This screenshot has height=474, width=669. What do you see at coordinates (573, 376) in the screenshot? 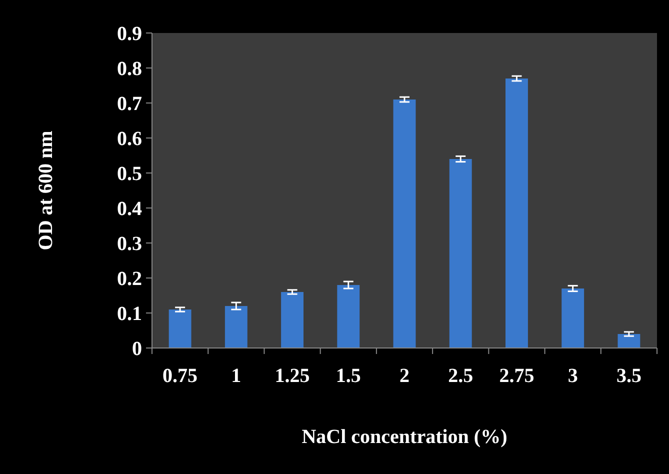
I see `x-tick-label: 3` at bounding box center [573, 376].